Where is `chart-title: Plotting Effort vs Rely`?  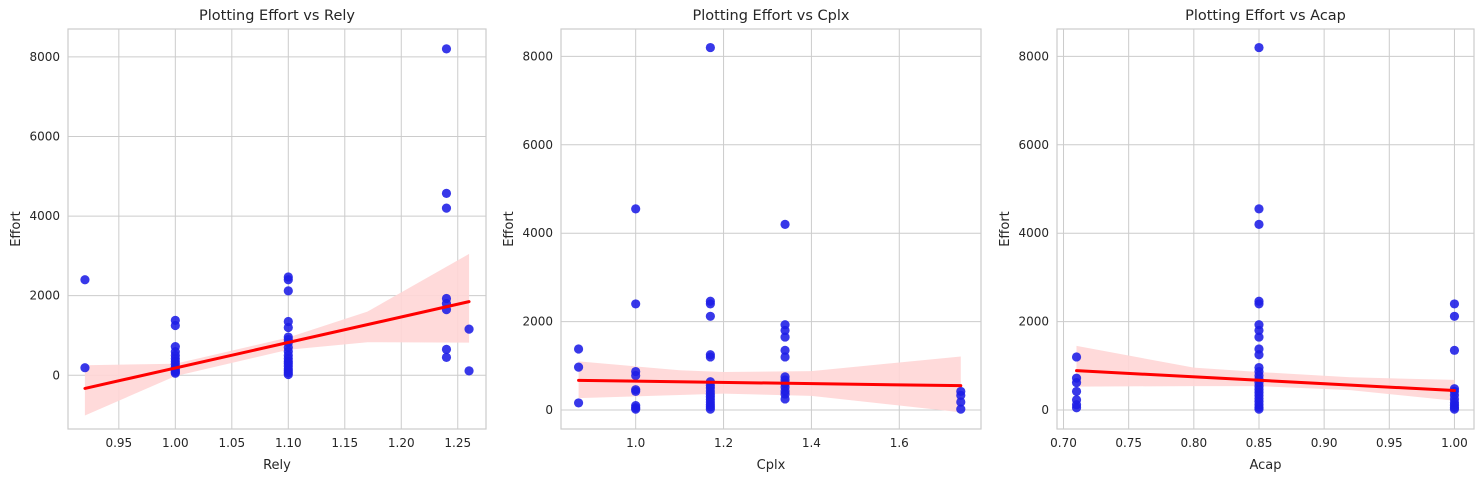
chart-title: Plotting Effort vs Rely is located at coordinates (277, 16).